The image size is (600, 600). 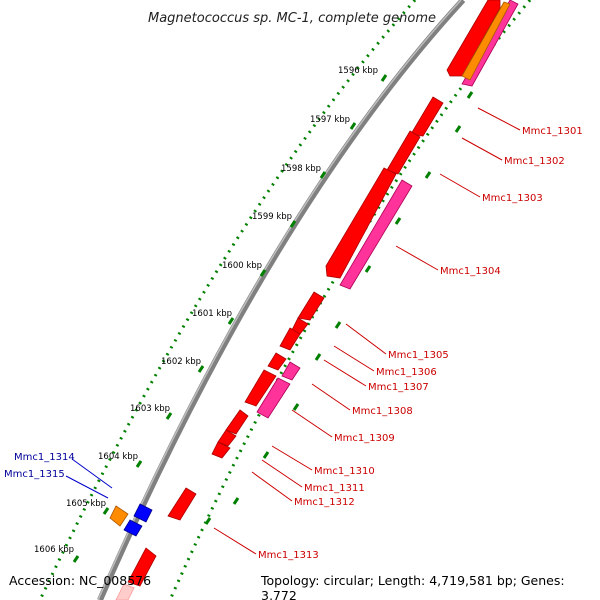 I want to click on gene-label: Mmc1_1312, so click(x=324, y=502).